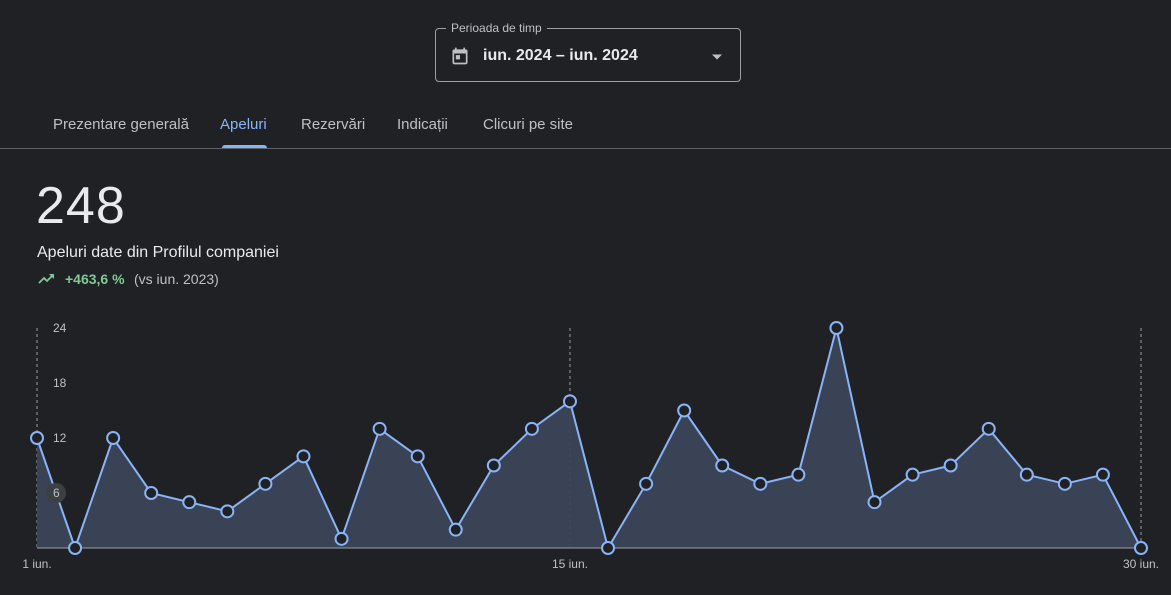 Image resolution: width=1171 pixels, height=595 pixels. What do you see at coordinates (243, 124) in the screenshot?
I see `tab-calls: Apeluri` at bounding box center [243, 124].